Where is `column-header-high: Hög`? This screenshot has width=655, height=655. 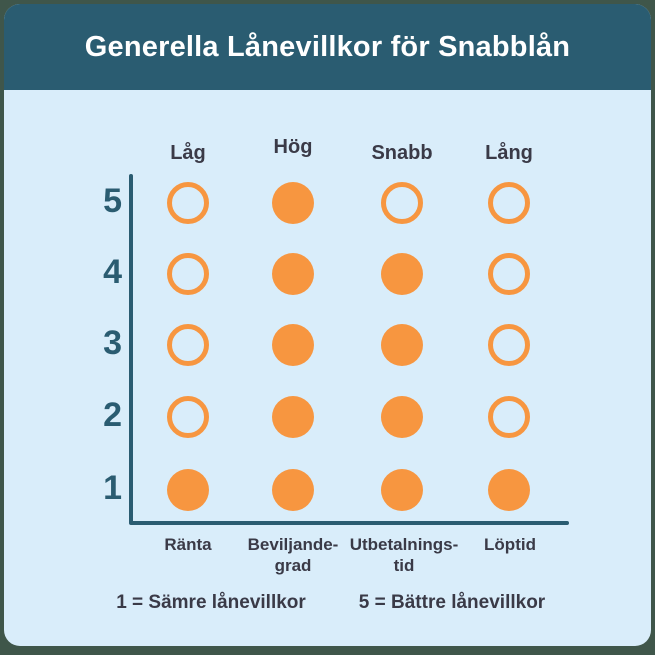 column-header-high: Hög is located at coordinates (293, 147).